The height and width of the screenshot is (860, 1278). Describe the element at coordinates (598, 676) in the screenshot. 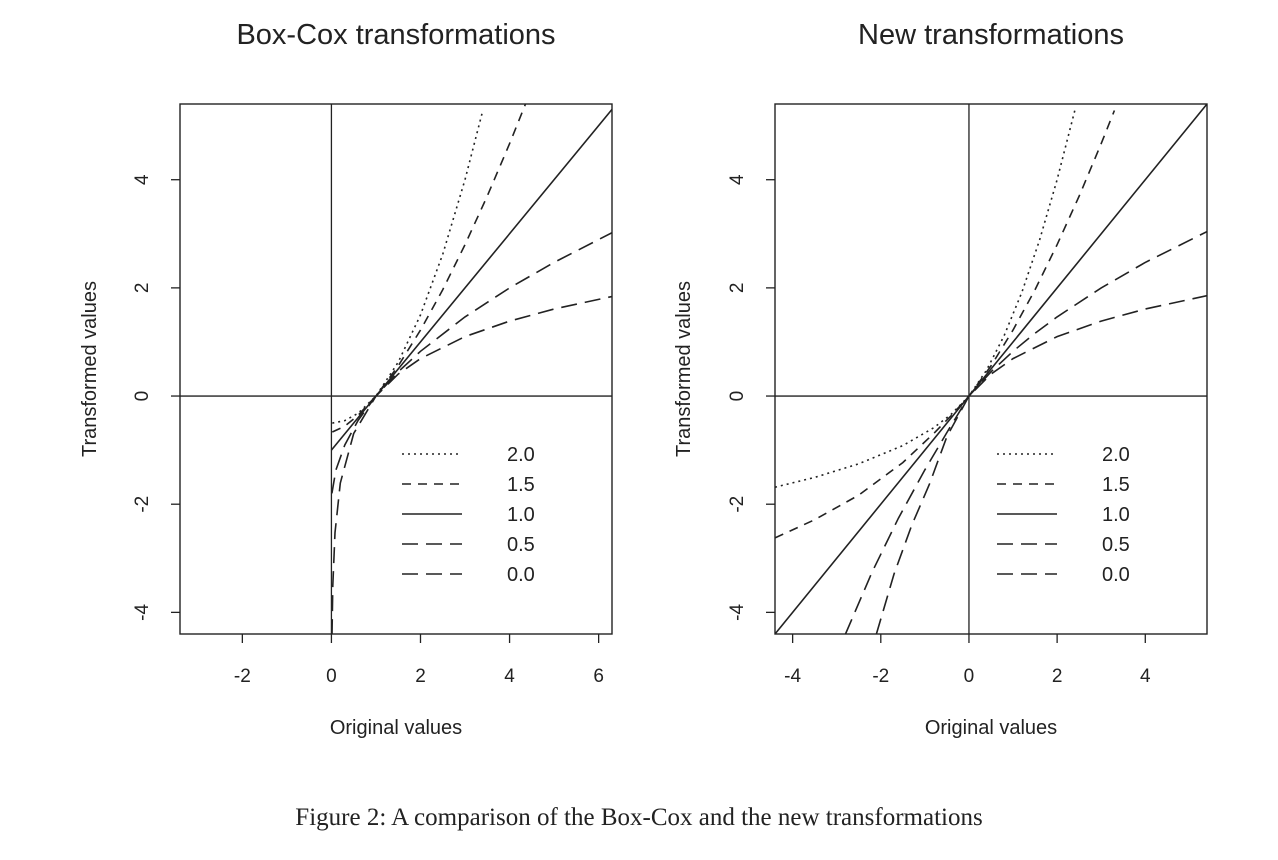

I see `x-tick-label: 6` at that location.